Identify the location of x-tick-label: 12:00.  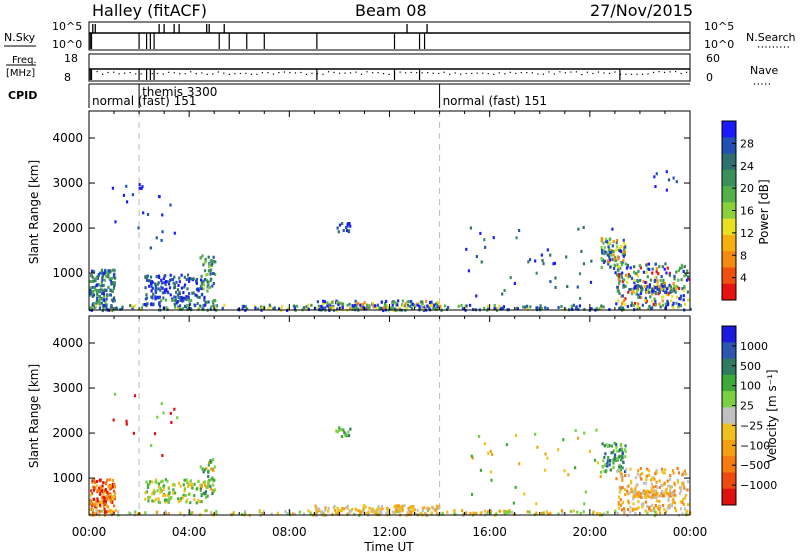
(389, 532).